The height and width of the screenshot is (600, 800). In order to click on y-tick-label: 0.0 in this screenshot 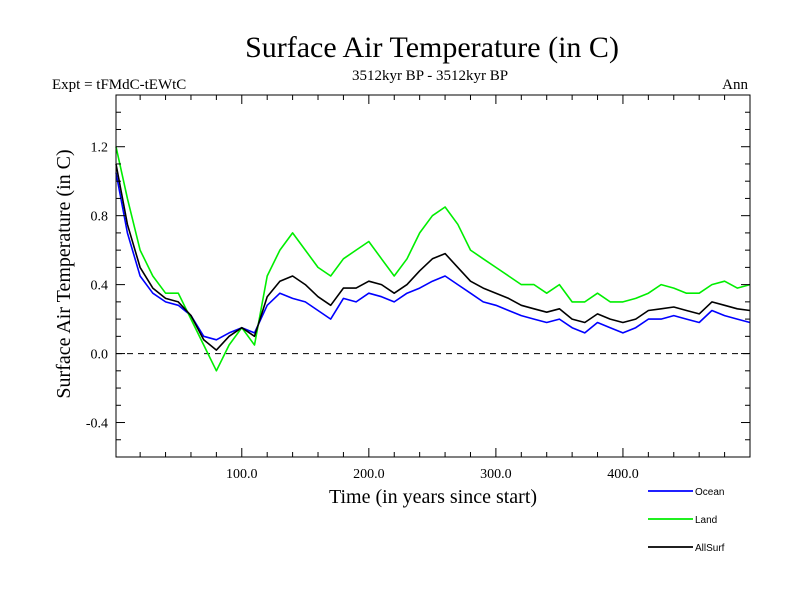, I will do `click(100, 355)`.